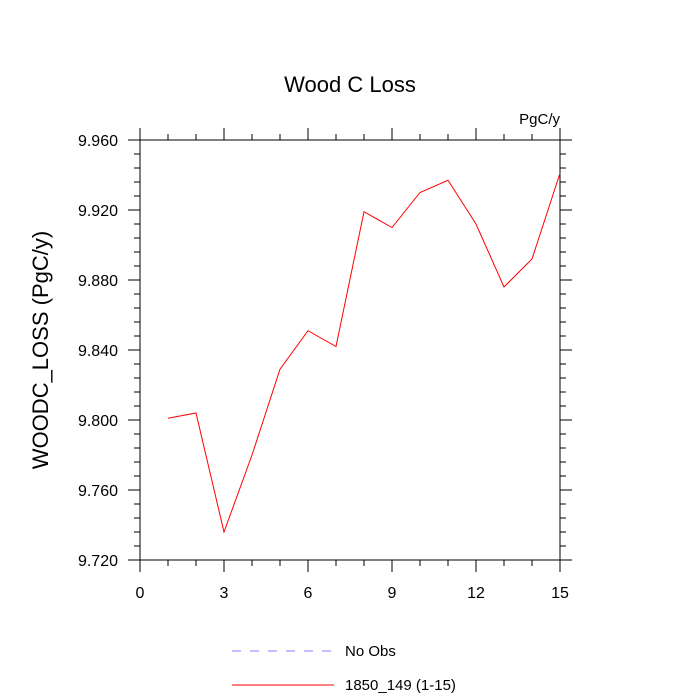 The image size is (700, 700). What do you see at coordinates (40, 350) in the screenshot?
I see `y-axis-label: WOODC_LOSS (PgC/y)` at bounding box center [40, 350].